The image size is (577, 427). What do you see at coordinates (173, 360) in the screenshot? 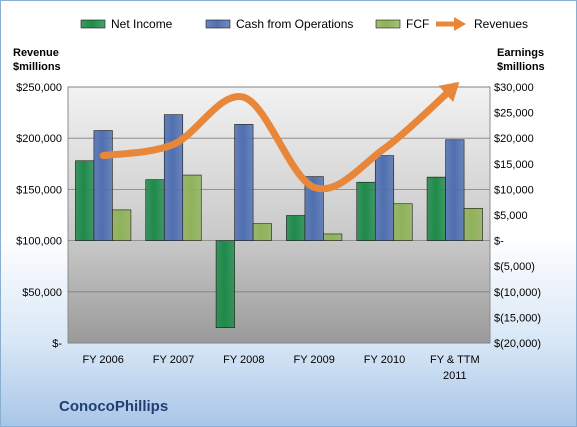
I see `category-label: FY 2007` at bounding box center [173, 360].